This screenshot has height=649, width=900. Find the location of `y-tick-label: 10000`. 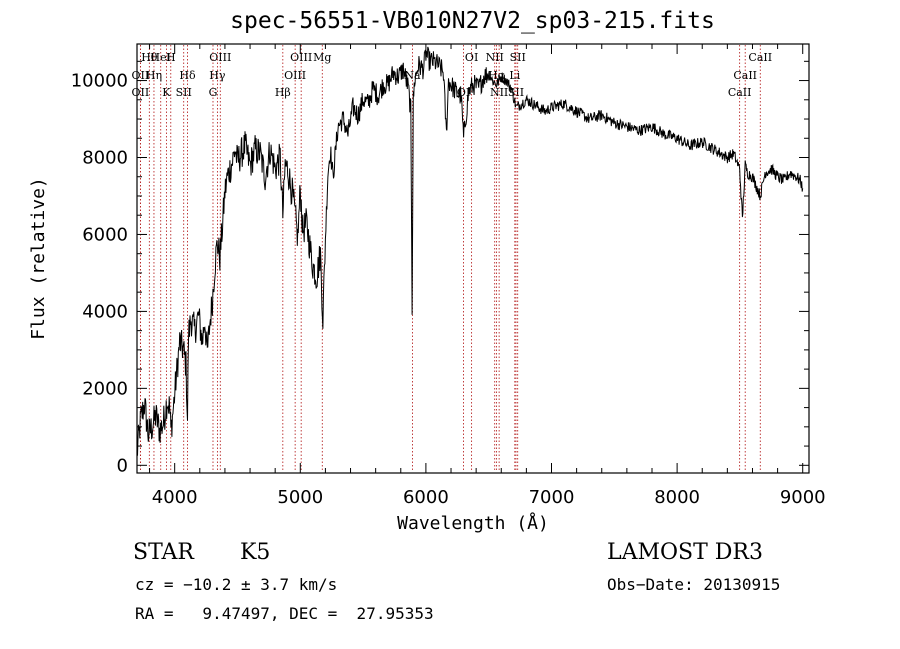

y-tick-label: 10000 is located at coordinates (99, 81).